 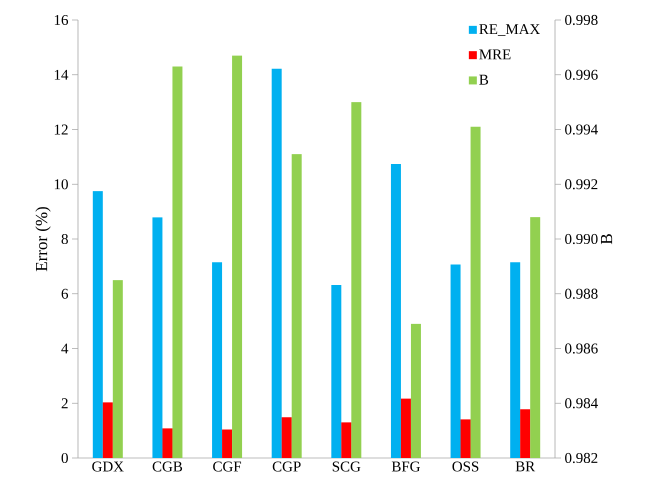 I want to click on y-axis-title: Error (%), so click(x=43, y=239).